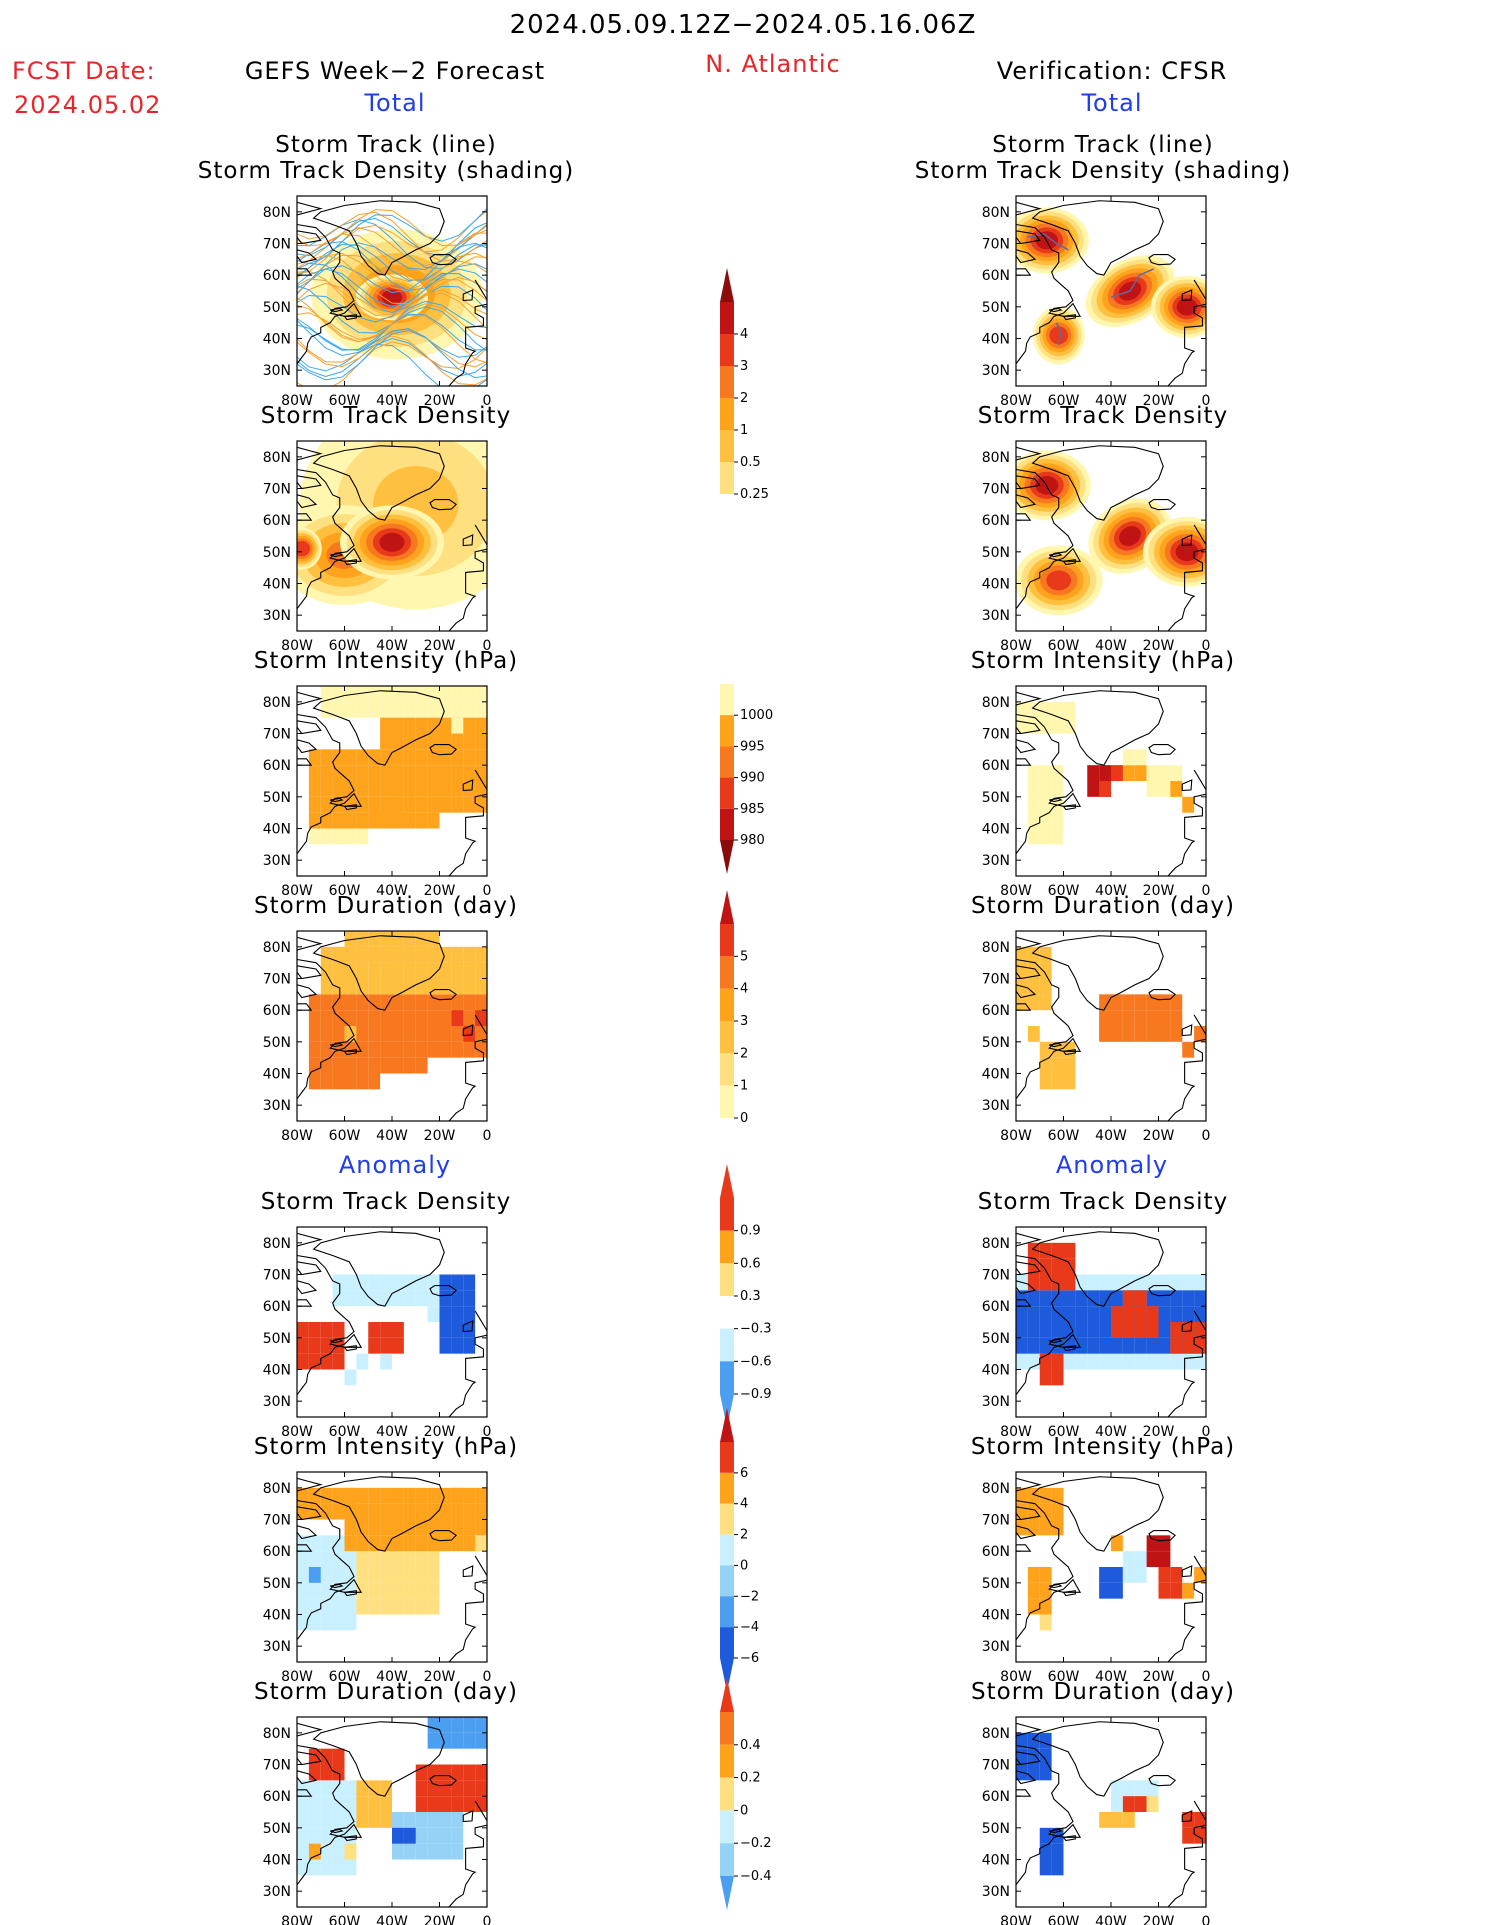 The width and height of the screenshot is (1487, 1925). What do you see at coordinates (1103, 171) in the screenshot?
I see `right-track-shading-title: Storm Track Density (shading)` at bounding box center [1103, 171].